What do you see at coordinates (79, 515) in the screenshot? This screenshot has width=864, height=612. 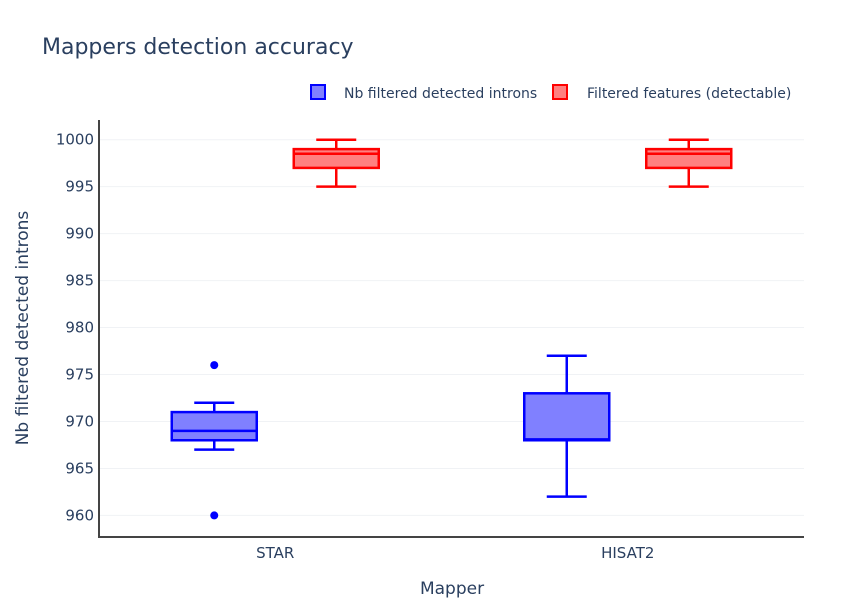 I see `y-tick-label: 960` at bounding box center [79, 515].